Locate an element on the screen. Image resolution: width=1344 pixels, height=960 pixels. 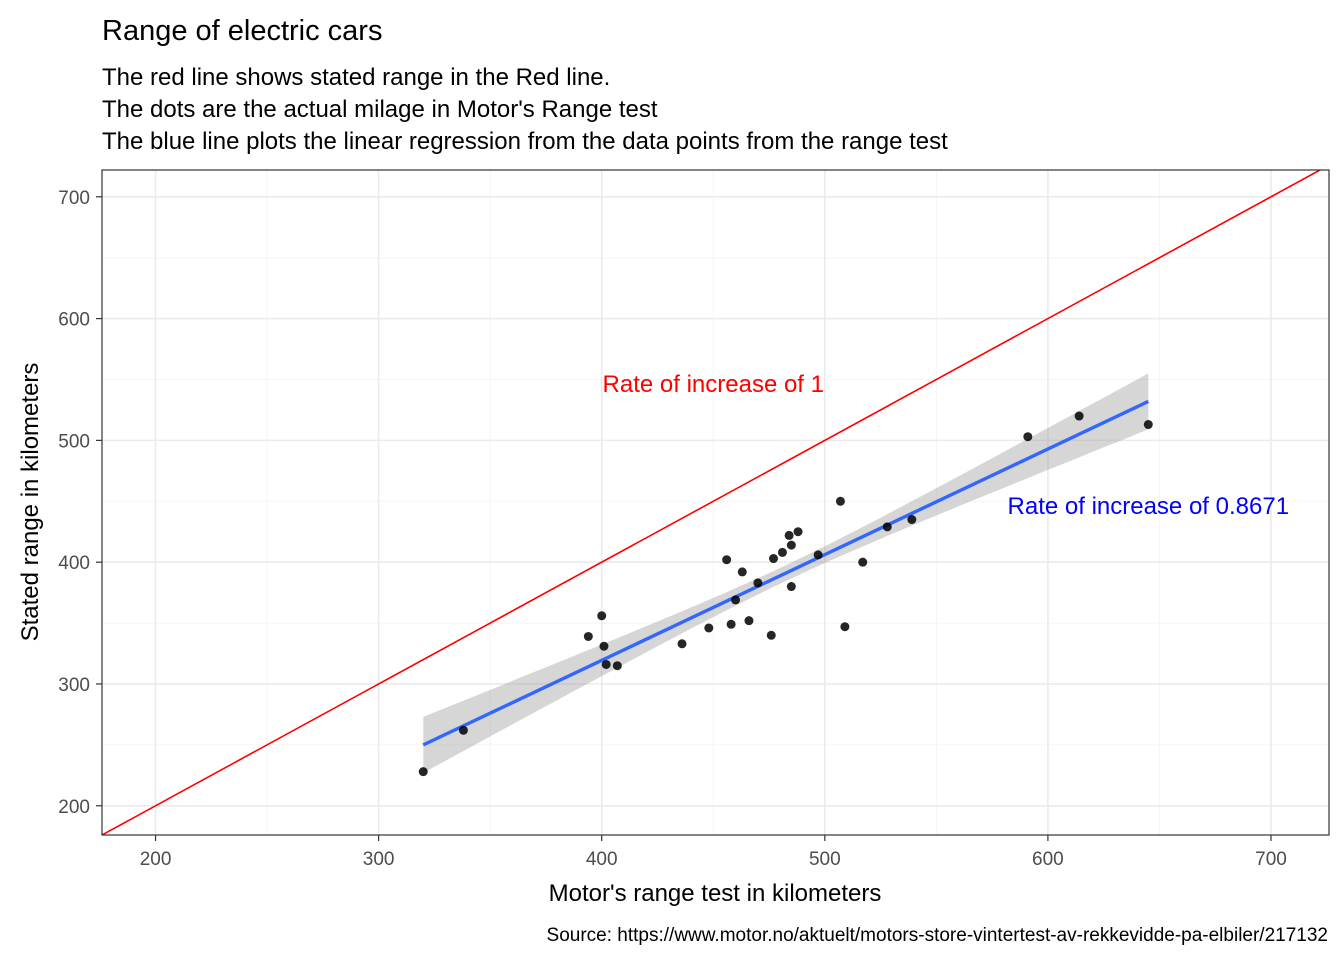
y-axis-title: Stated range in kilometers is located at coordinates (30, 502).